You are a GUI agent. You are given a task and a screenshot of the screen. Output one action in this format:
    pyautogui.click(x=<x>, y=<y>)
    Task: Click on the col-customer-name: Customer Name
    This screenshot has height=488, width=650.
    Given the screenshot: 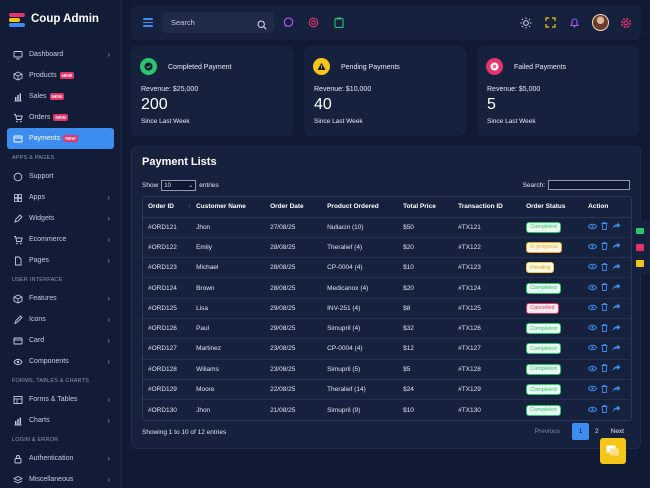 What is the action you would take?
    pyautogui.click(x=228, y=207)
    